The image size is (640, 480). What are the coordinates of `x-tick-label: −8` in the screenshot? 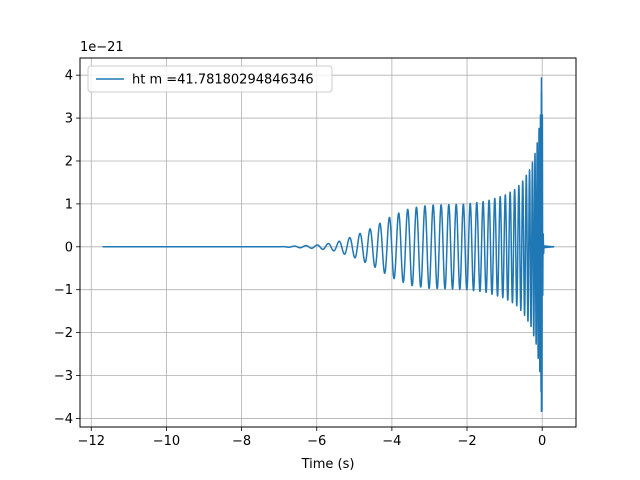 It's located at (241, 441).